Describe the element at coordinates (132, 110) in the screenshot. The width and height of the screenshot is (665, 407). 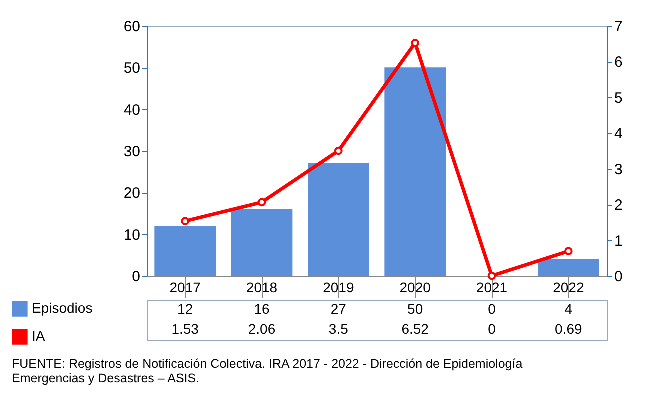
I see `y-tick-label: 40` at that location.